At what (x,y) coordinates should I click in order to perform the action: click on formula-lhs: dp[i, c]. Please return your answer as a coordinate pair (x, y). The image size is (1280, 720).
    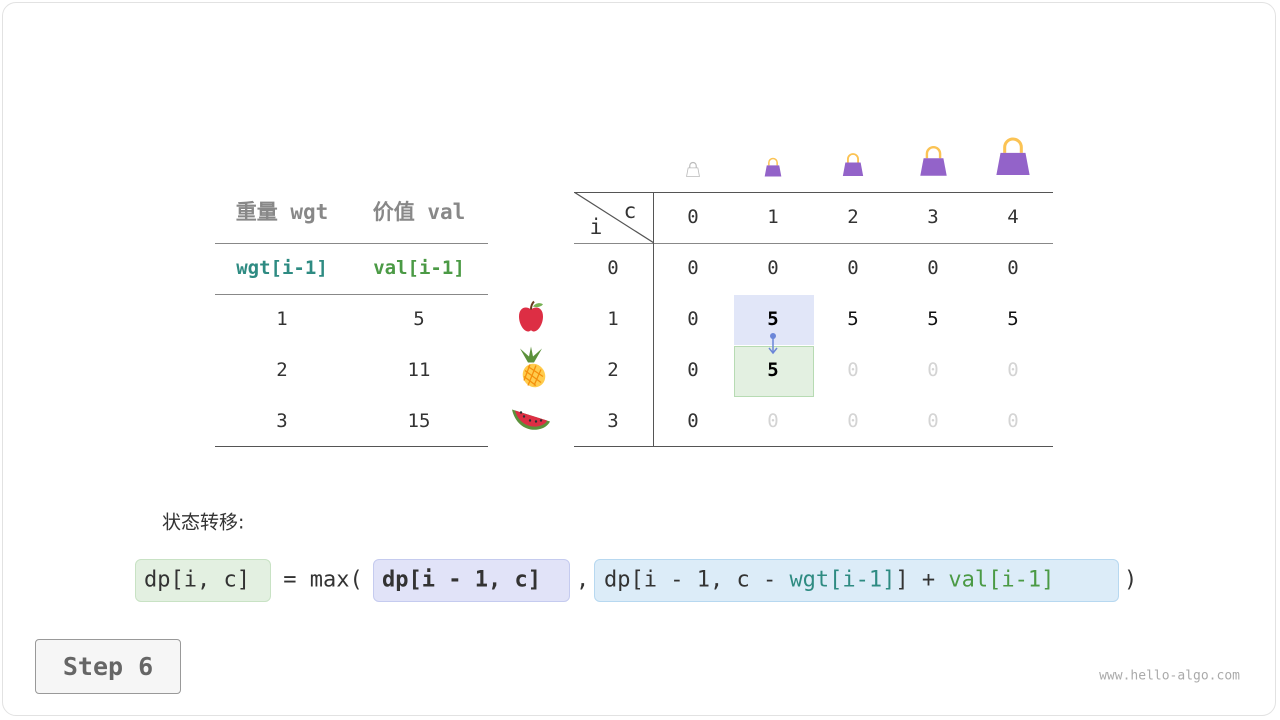
    Looking at the image, I should click on (197, 580).